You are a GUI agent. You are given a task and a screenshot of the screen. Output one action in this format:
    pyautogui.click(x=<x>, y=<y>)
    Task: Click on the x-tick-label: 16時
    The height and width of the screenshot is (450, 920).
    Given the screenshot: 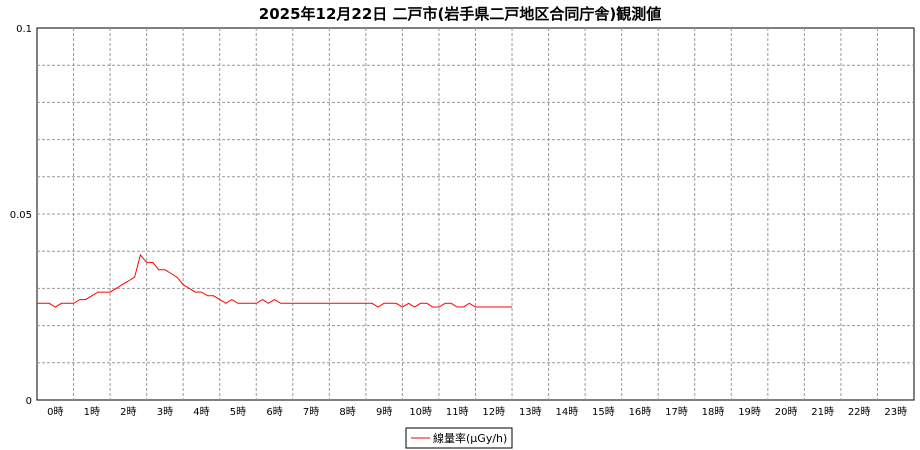 What is the action you would take?
    pyautogui.click(x=640, y=412)
    